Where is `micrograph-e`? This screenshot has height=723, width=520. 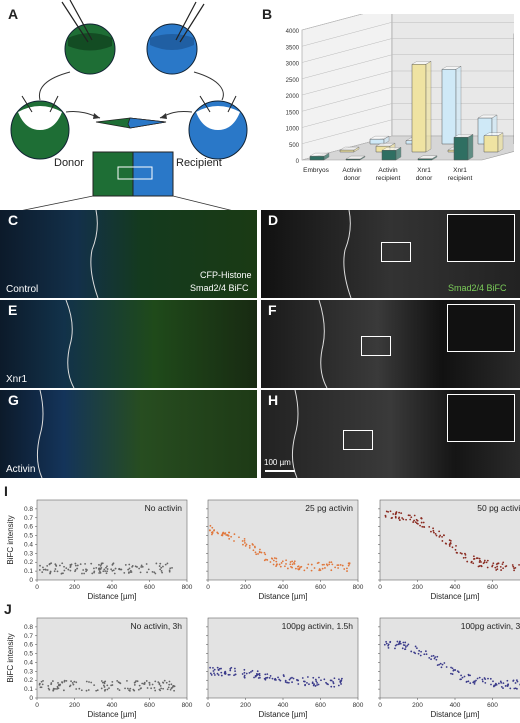 micrograph-e is located at coordinates (128, 344).